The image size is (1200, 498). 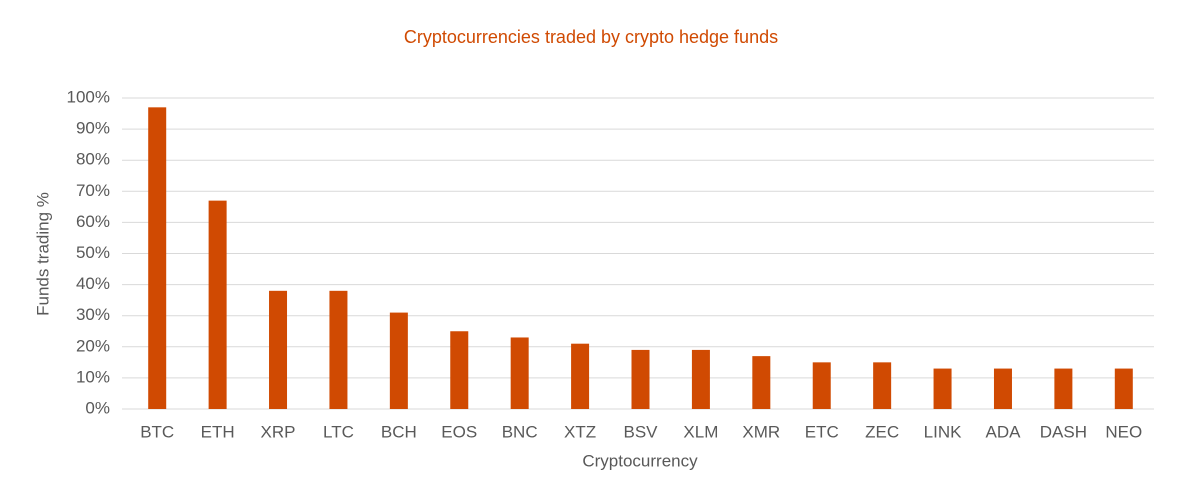 What do you see at coordinates (761, 431) in the screenshot?
I see `x-tick-label: XMR` at bounding box center [761, 431].